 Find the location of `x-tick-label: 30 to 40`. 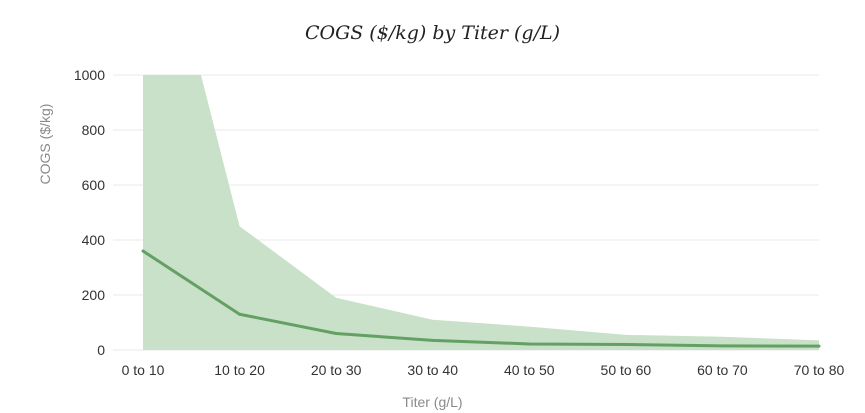

x-tick-label: 30 to 40 is located at coordinates (432, 370).